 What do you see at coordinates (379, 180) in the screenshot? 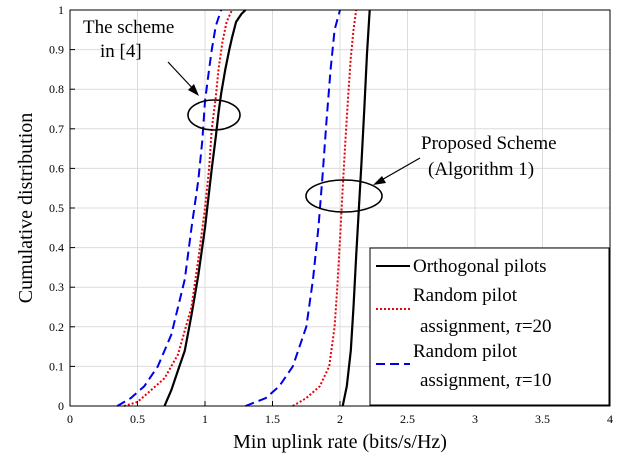
I see `annotation-proposed-arrowhead` at bounding box center [379, 180].